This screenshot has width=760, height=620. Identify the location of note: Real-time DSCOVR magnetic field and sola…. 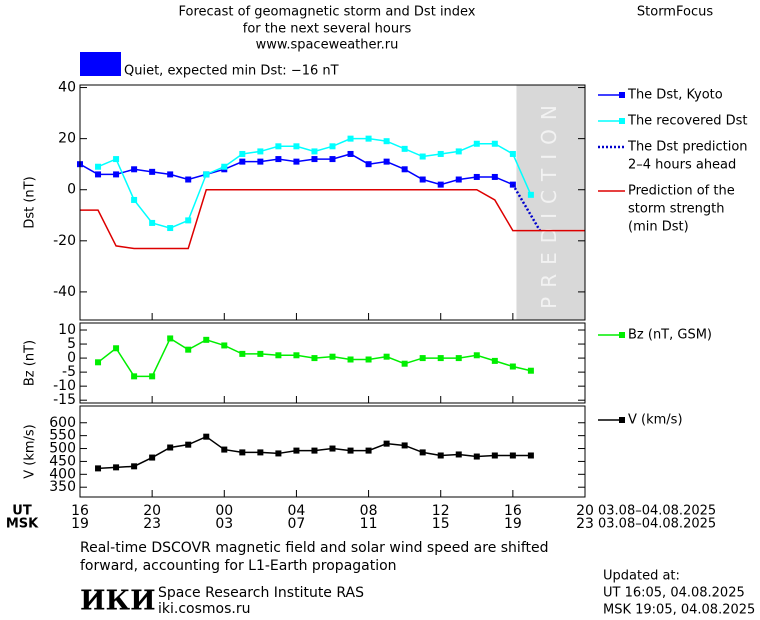
(314, 548).